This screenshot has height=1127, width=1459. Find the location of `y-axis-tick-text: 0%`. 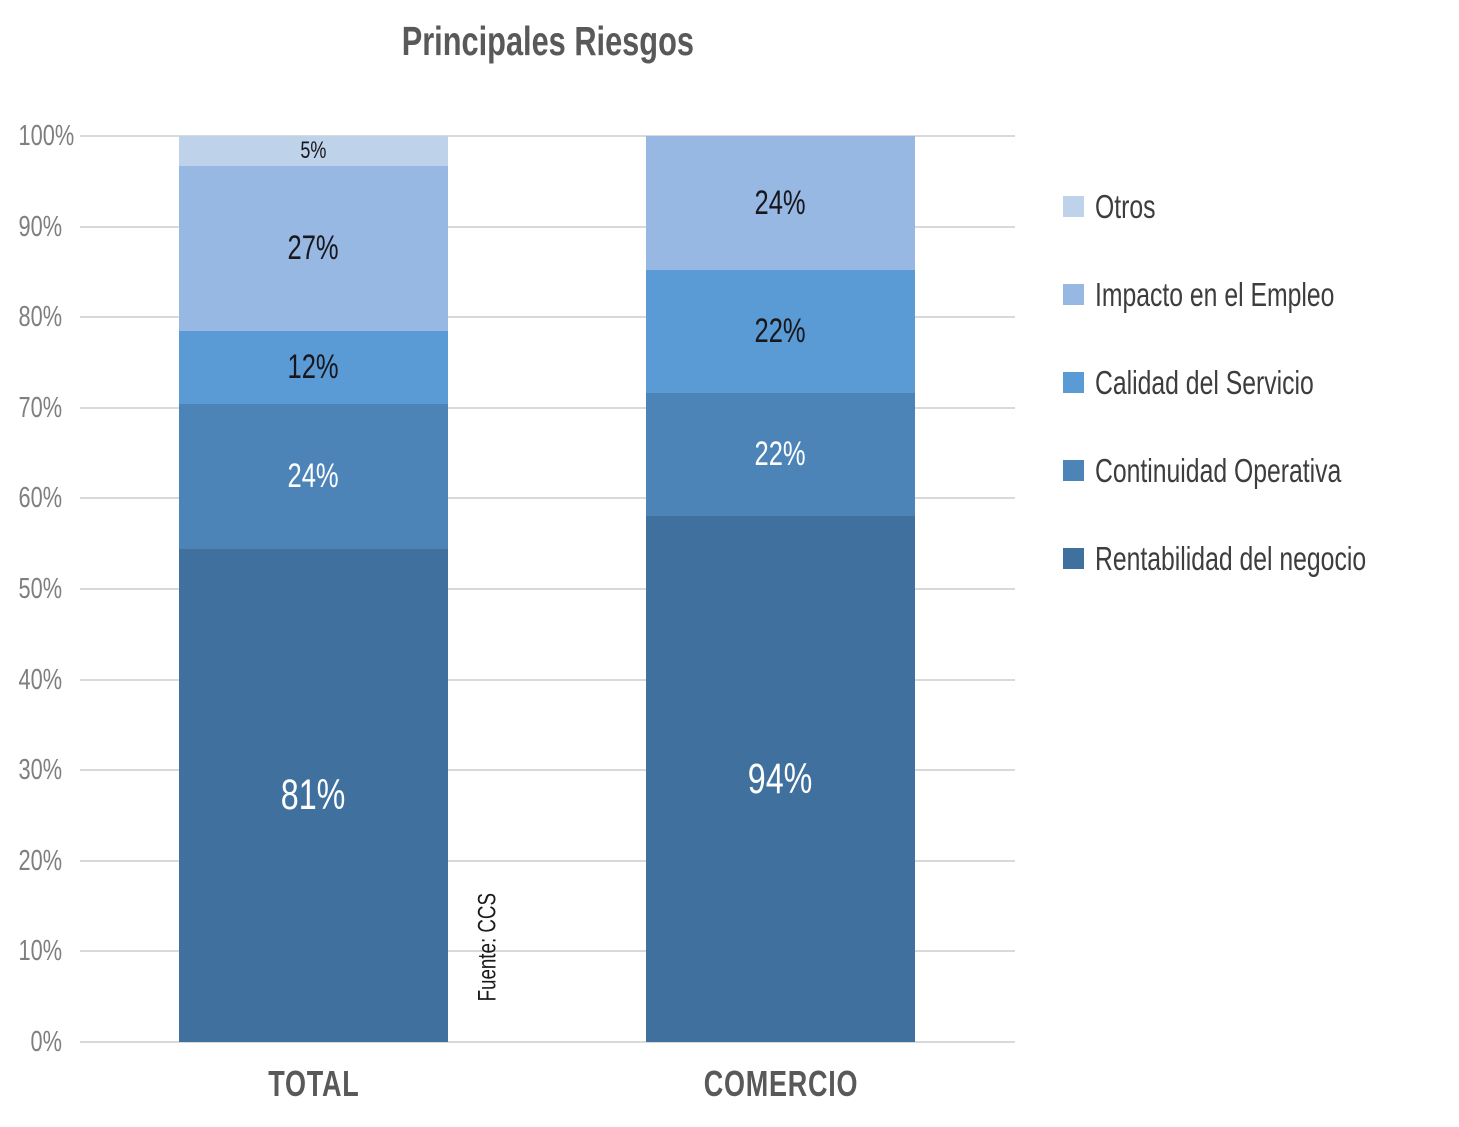

y-axis-tick-text: 0% is located at coordinates (46, 1042).